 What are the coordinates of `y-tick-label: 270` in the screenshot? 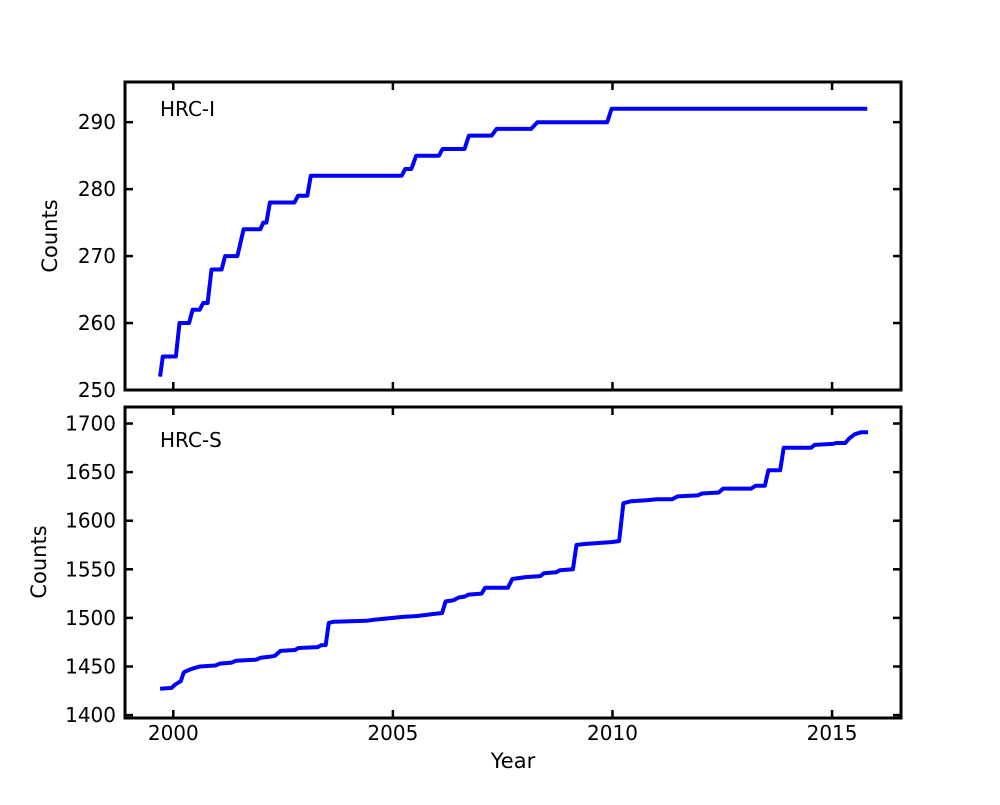 It's located at (97, 256).